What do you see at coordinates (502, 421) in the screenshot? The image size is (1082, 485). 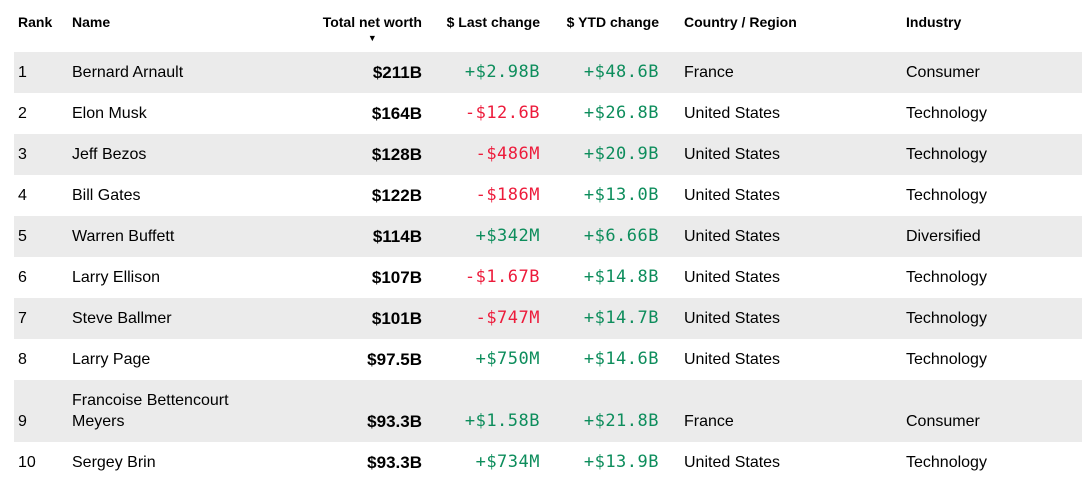 I see `cell-last-change: +$1.58B` at bounding box center [502, 421].